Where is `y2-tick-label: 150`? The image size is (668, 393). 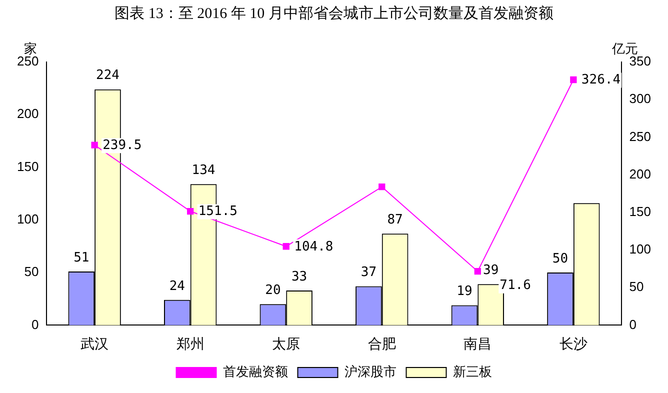 y2-tick-label: 150 is located at coordinates (640, 211).